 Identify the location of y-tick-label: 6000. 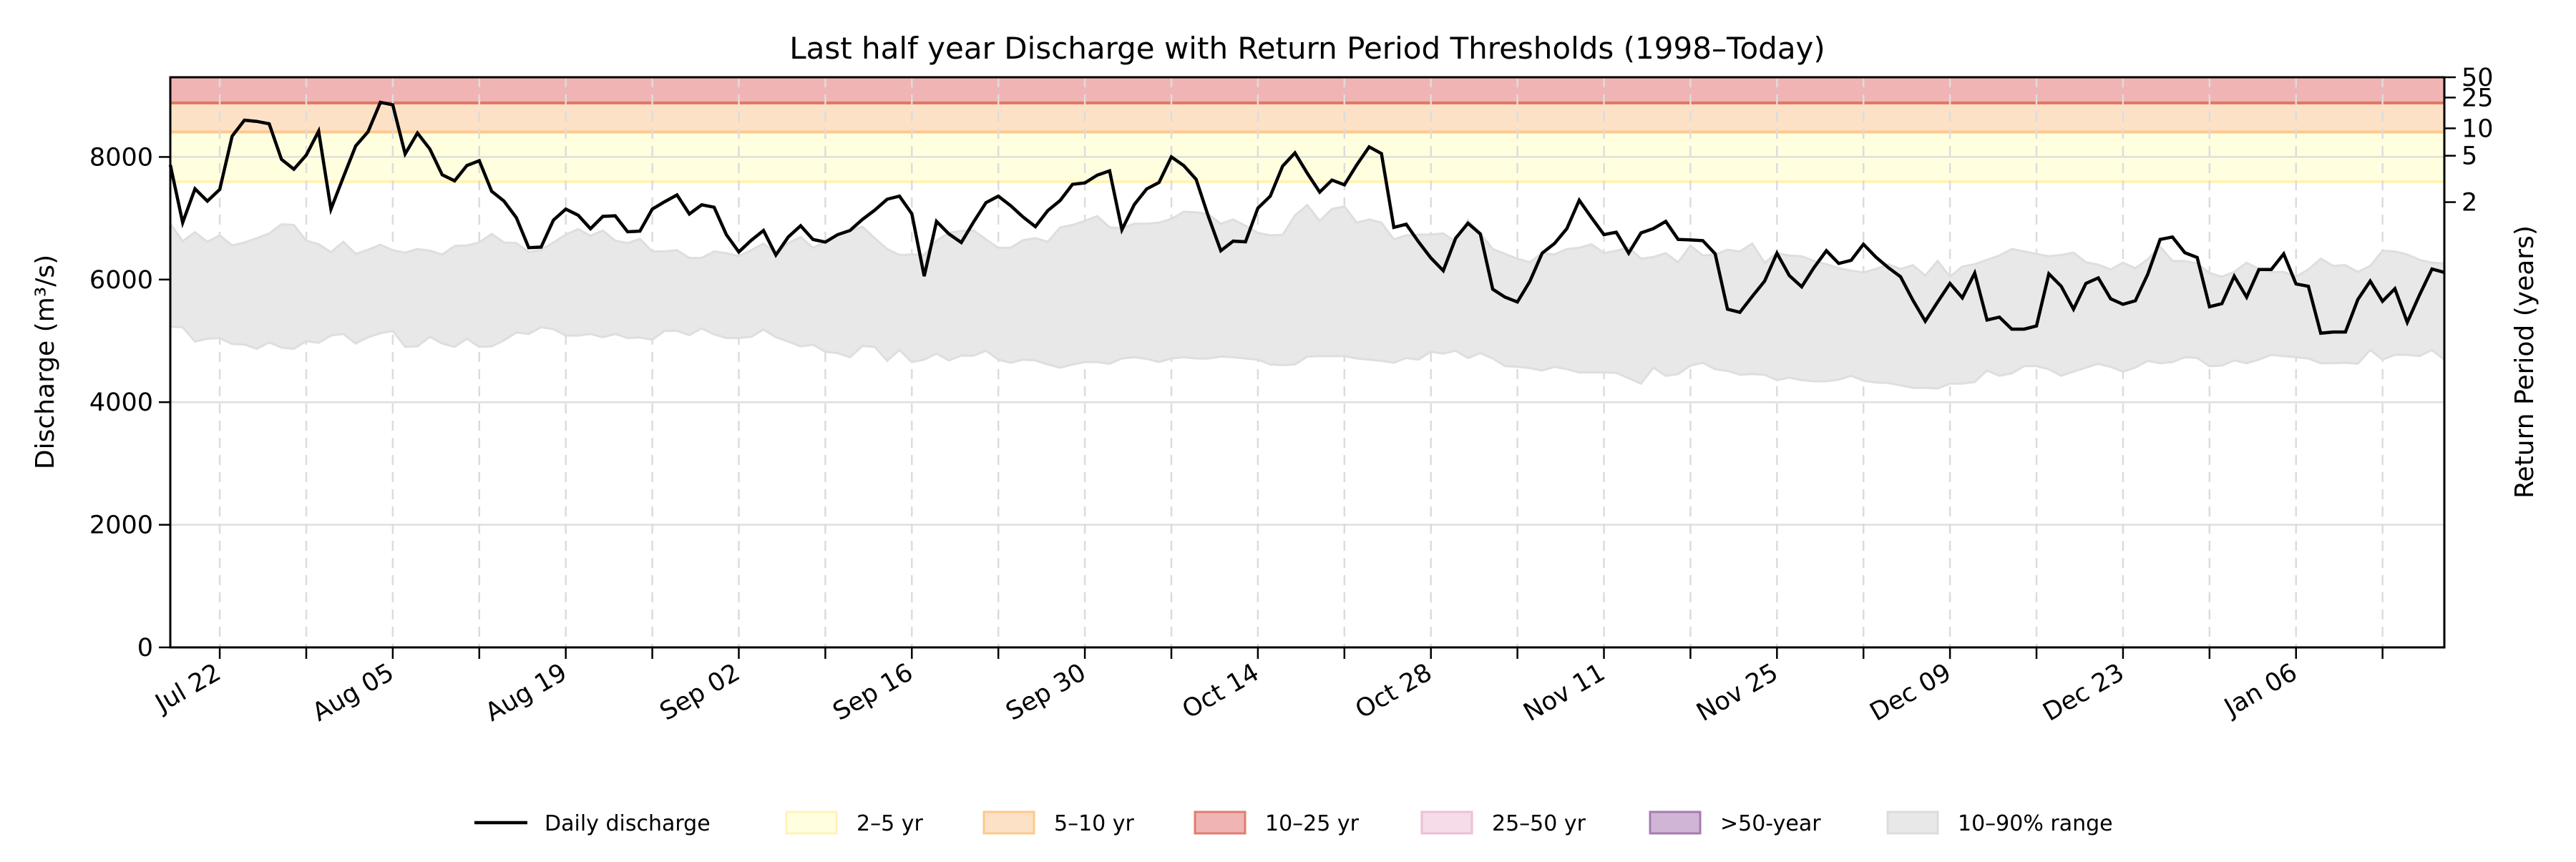
(121, 280).